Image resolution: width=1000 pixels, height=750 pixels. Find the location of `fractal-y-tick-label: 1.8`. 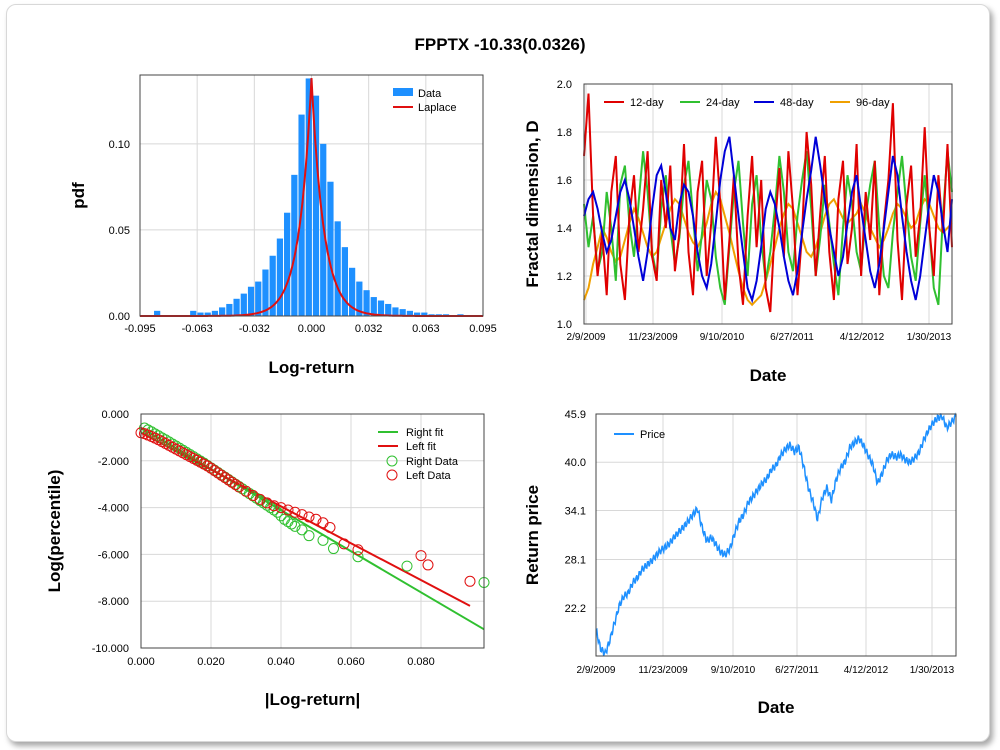

fractal-y-tick-label: 1.8 is located at coordinates (564, 133).